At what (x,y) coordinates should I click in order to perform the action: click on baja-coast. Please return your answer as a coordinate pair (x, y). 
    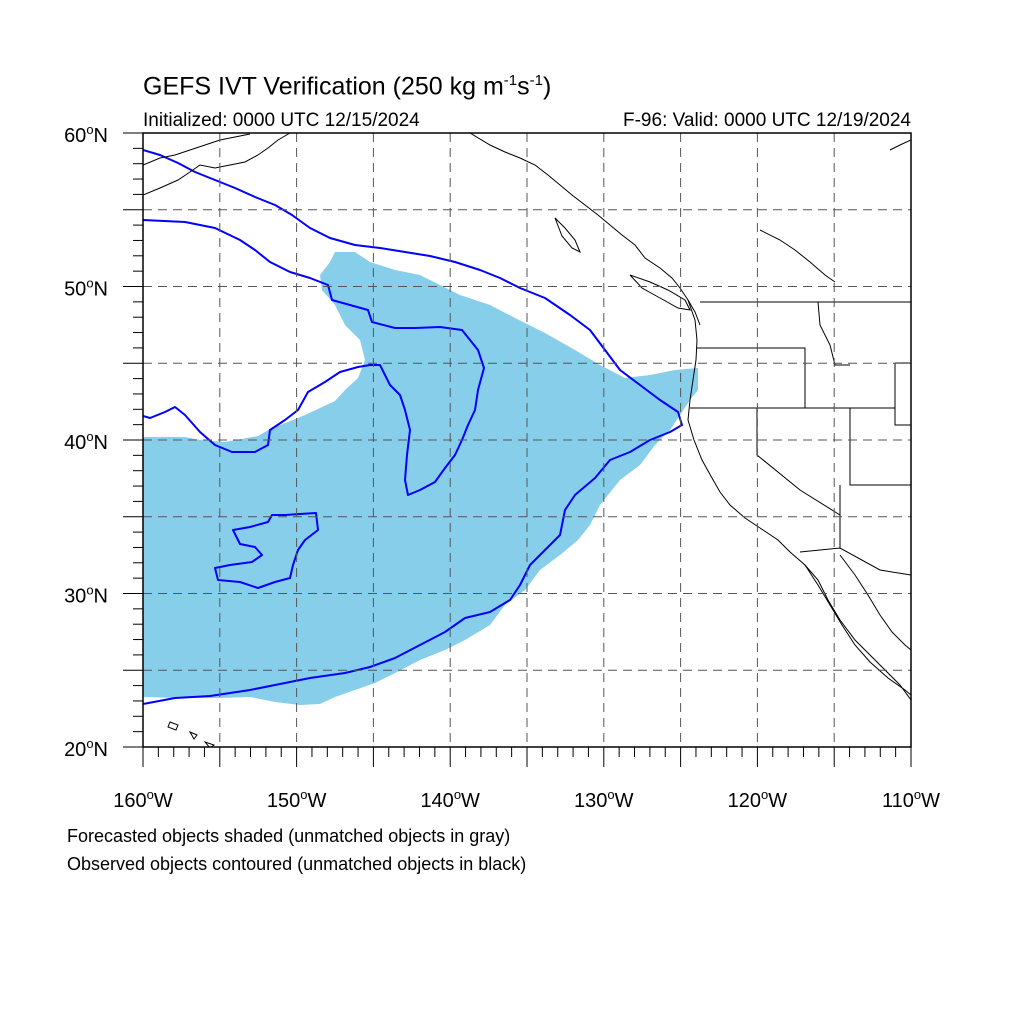
    Looking at the image, I should click on (857, 630).